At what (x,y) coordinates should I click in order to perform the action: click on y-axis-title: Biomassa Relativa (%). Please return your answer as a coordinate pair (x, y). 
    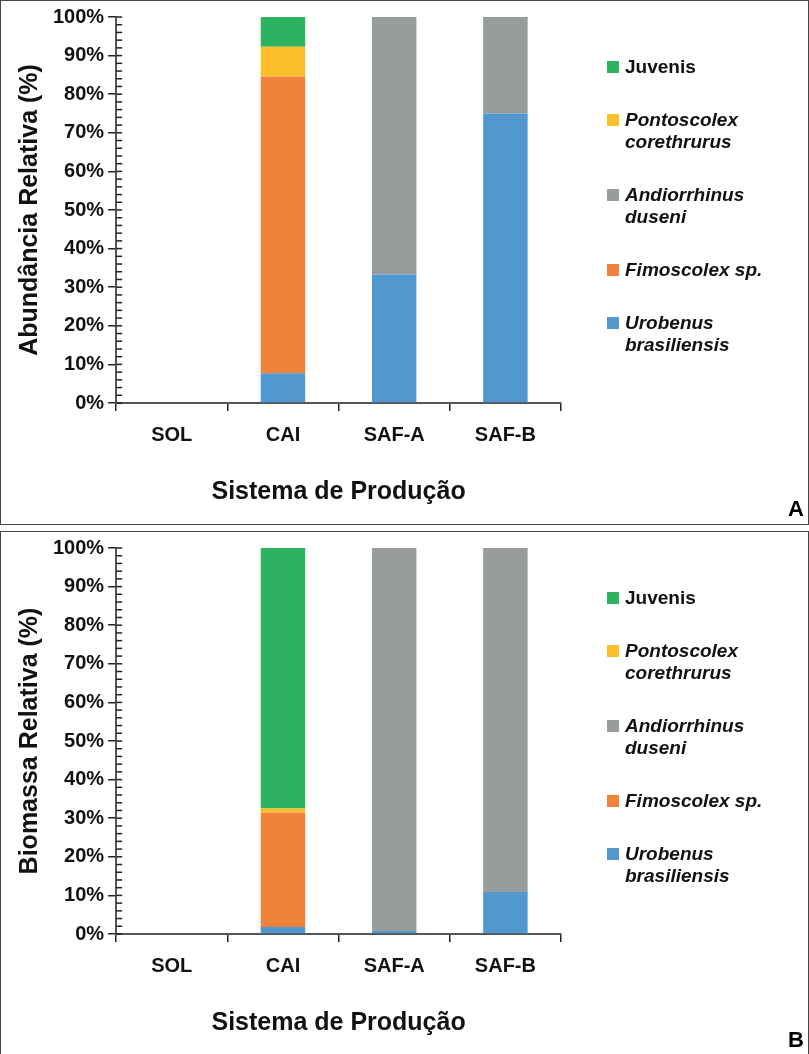
    Looking at the image, I should click on (27, 741).